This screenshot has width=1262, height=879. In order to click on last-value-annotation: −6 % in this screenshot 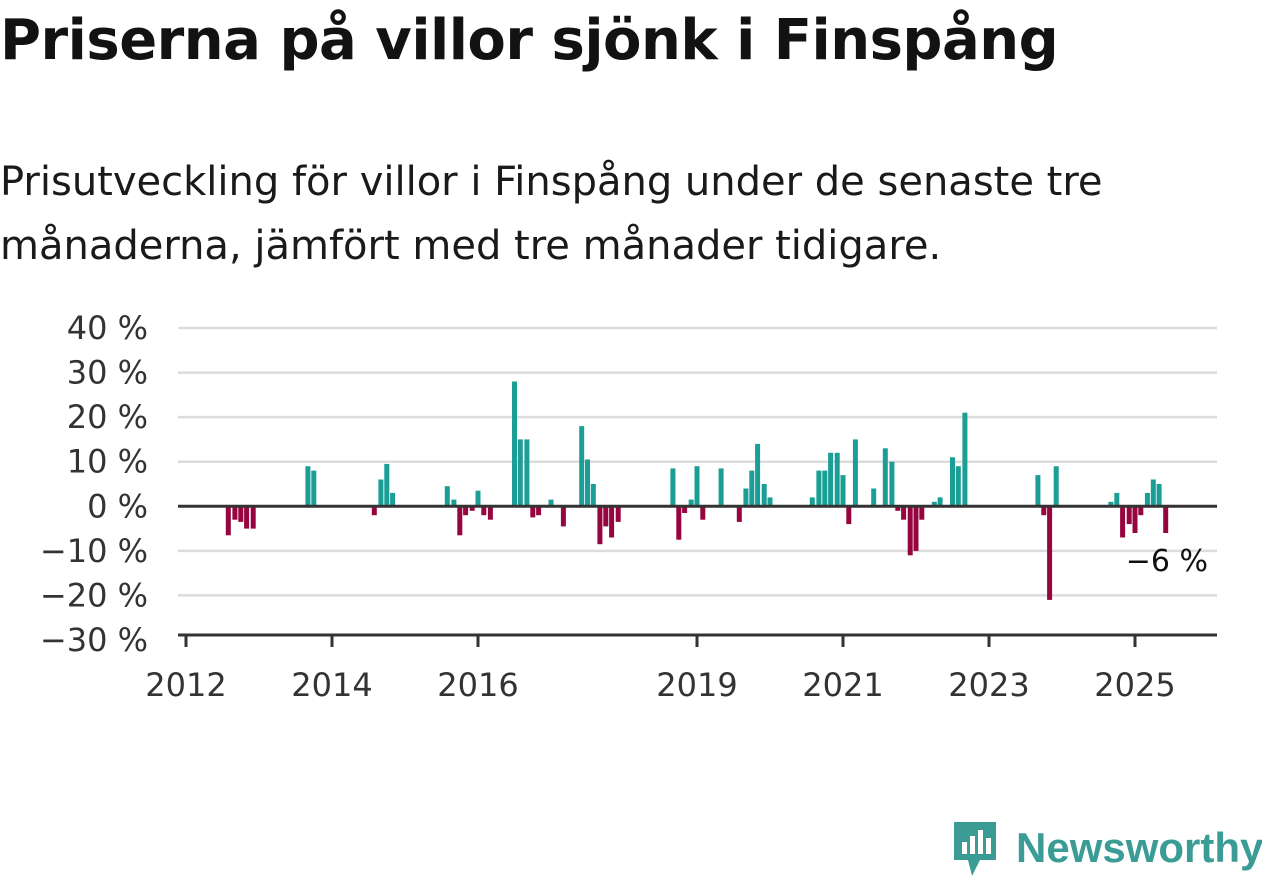, I will do `click(1167, 561)`.